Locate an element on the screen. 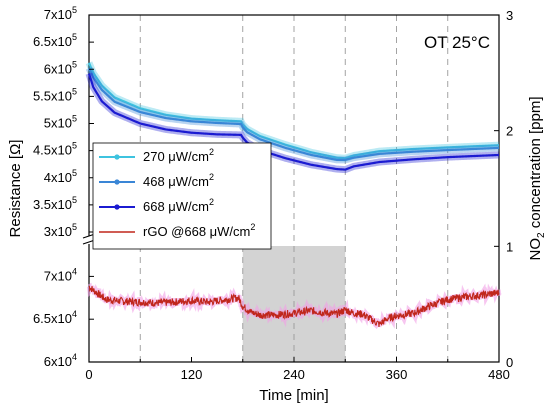  y-upper-tick-label-6: 6x10⁵ is located at coordinates (60, 67).